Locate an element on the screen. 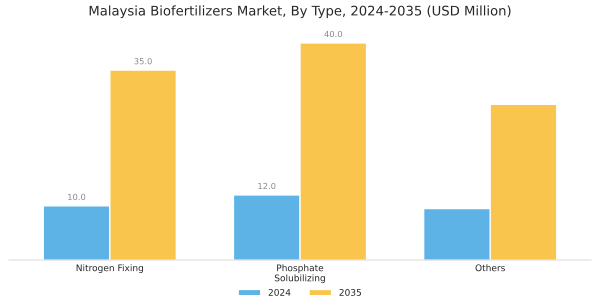 The image size is (600, 300). x-tick-label: Nitrogen Fixing is located at coordinates (110, 269).